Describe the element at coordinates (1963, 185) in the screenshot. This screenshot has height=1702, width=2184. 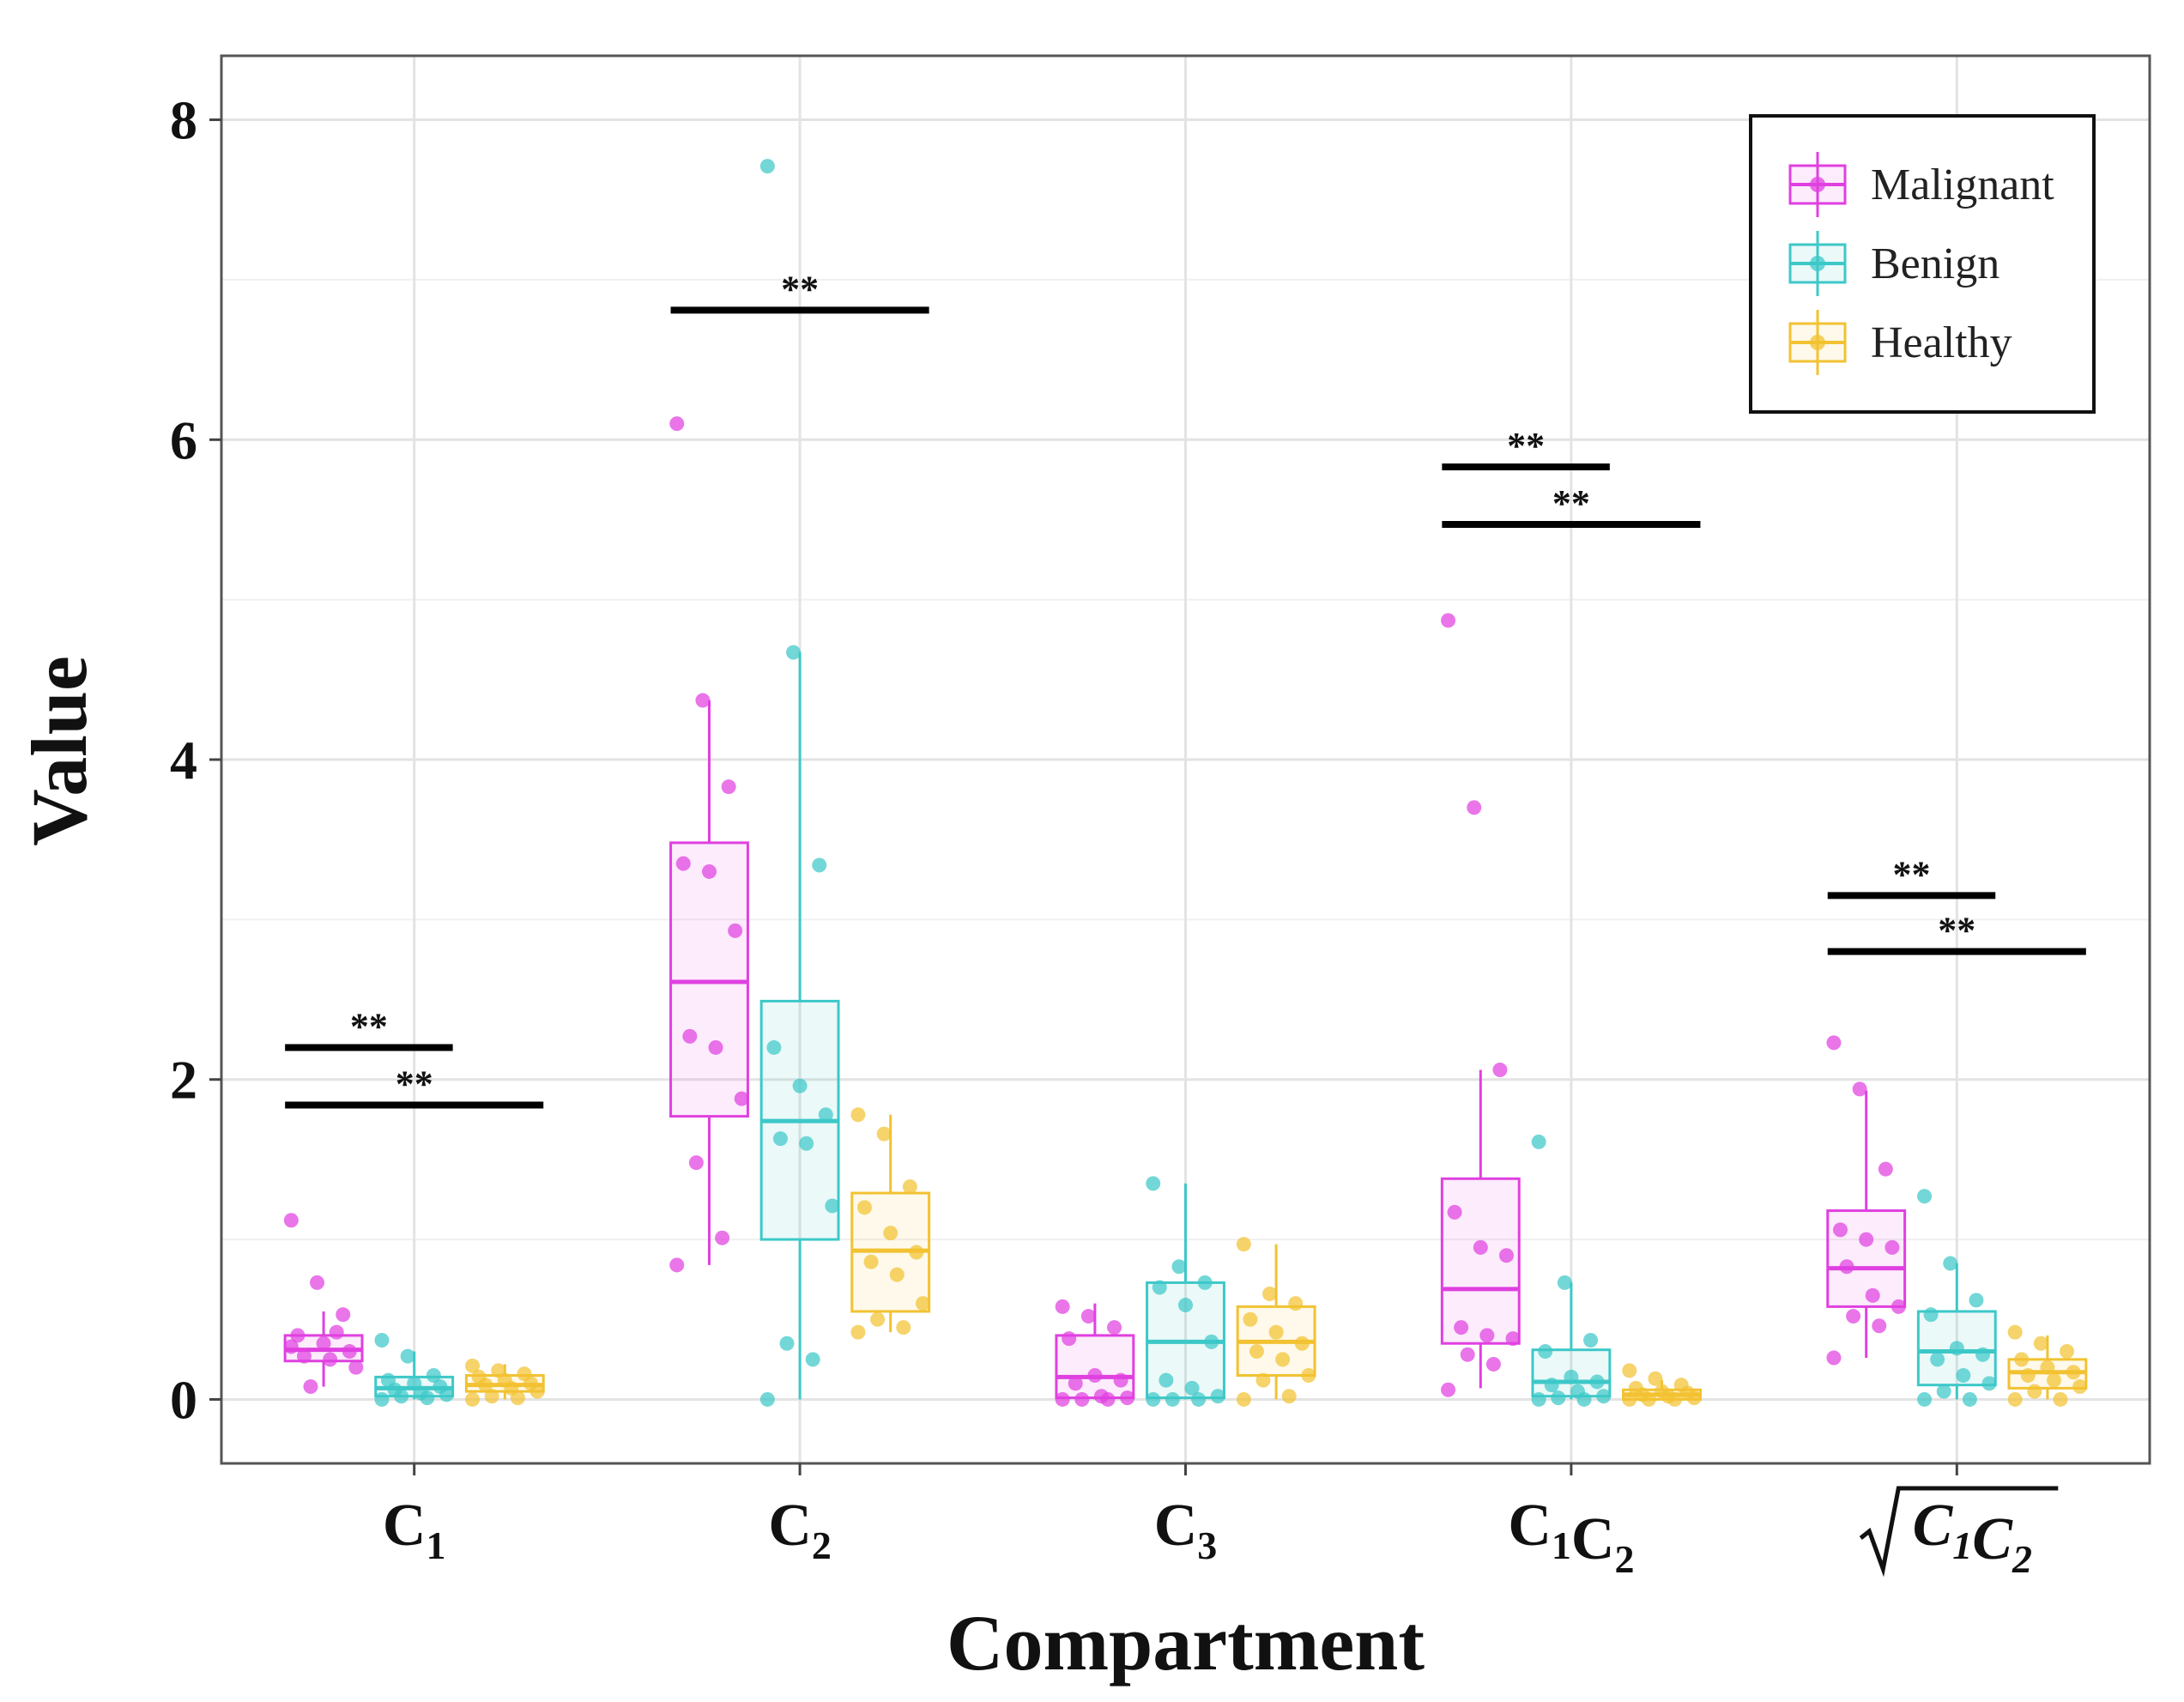
I see `legend-label-malignant: Malignant` at that location.